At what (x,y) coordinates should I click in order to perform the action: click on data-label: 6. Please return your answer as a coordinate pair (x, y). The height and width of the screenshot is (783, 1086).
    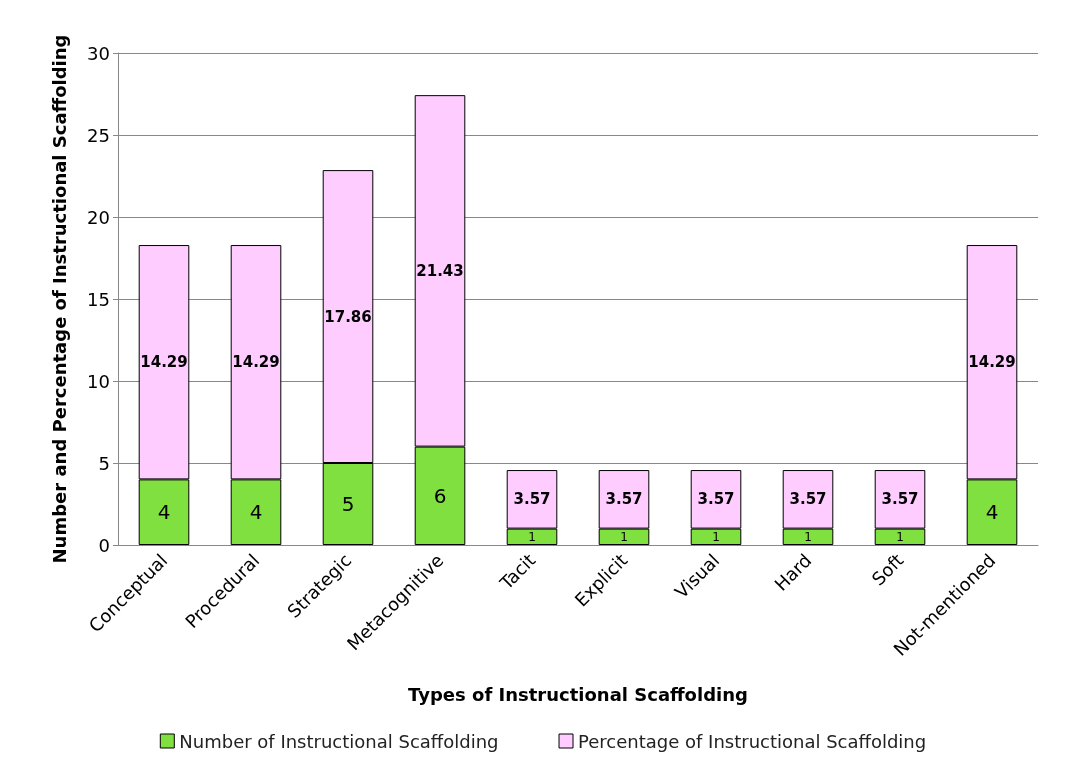
    Looking at the image, I should click on (440, 495).